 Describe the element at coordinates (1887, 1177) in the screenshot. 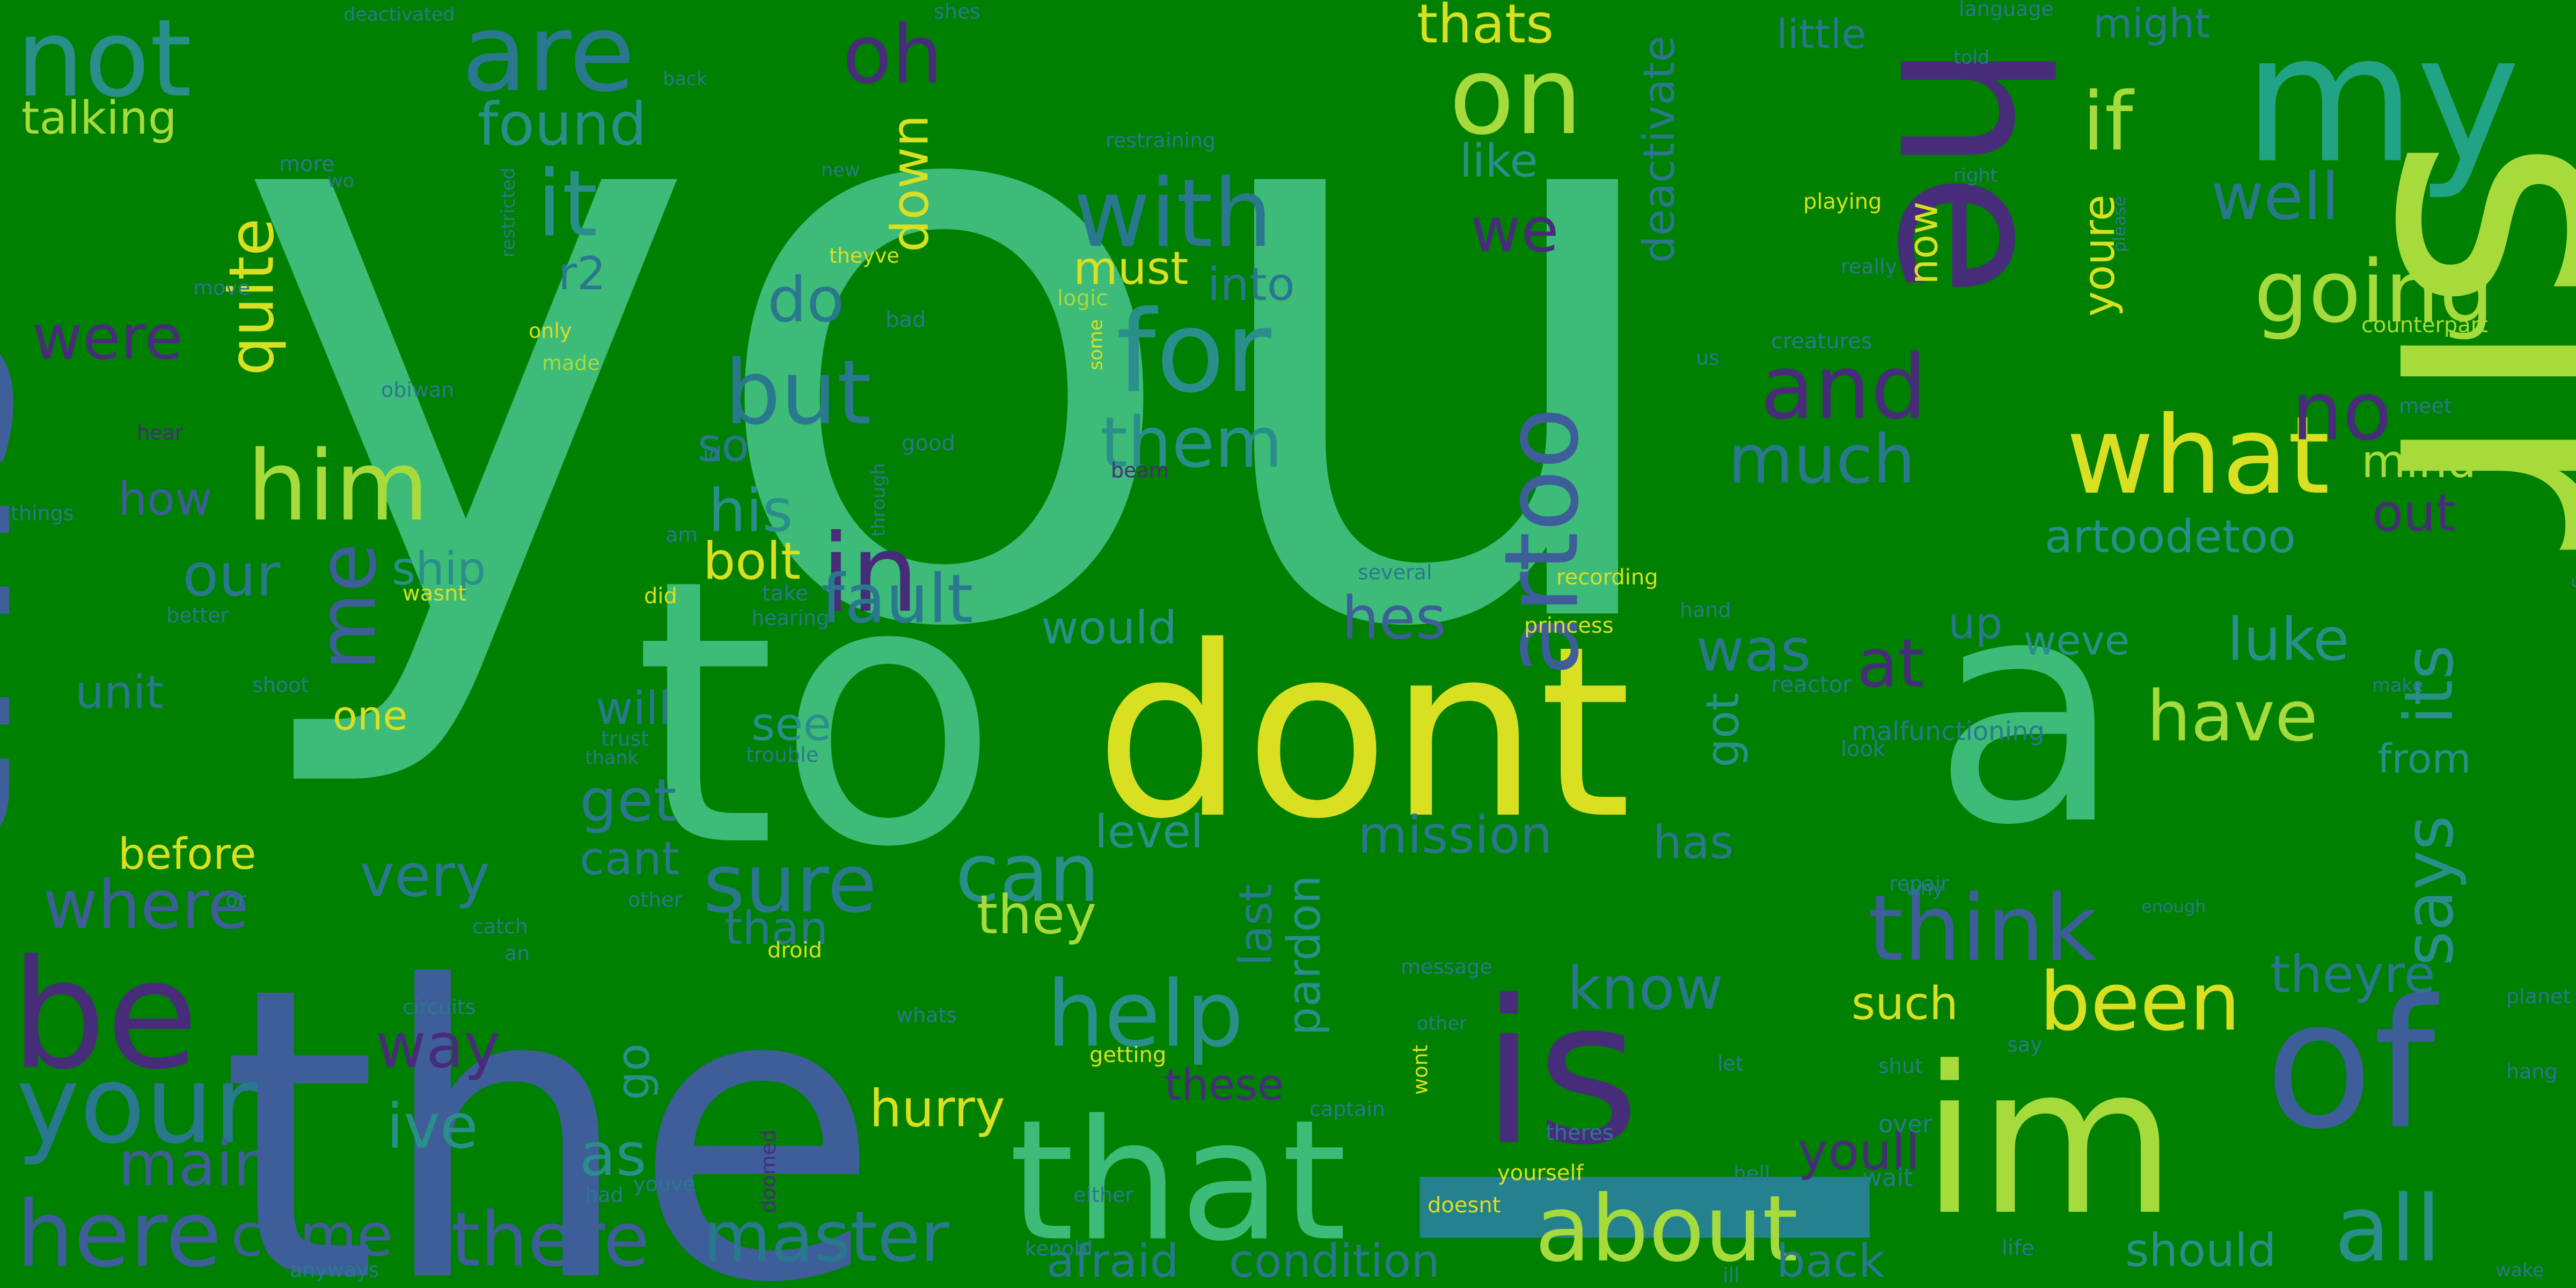

I see `word-wait: wait` at that location.